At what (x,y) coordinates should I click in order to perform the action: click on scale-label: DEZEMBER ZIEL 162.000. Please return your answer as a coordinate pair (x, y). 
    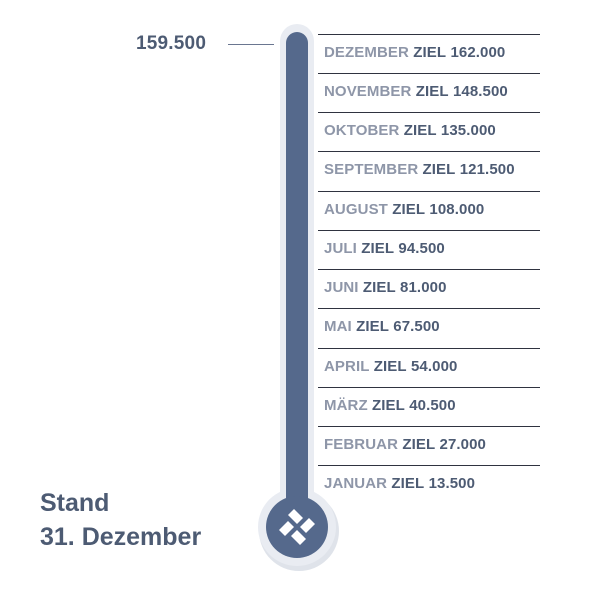
    Looking at the image, I should click on (414, 52).